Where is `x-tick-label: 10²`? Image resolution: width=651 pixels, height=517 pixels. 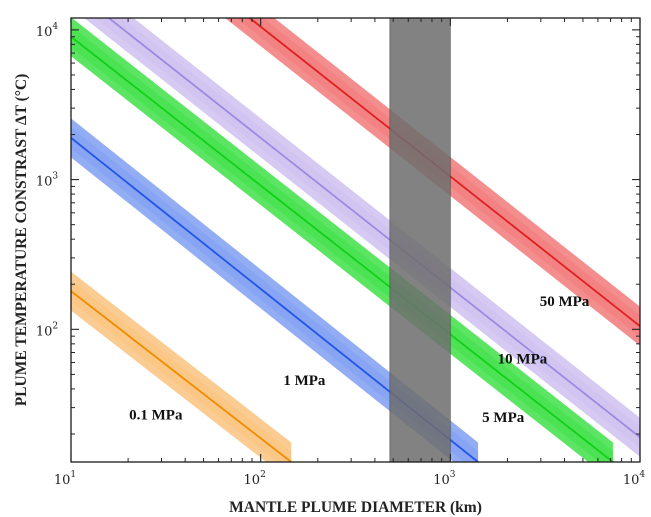 x-tick-label: 10² is located at coordinates (255, 479).